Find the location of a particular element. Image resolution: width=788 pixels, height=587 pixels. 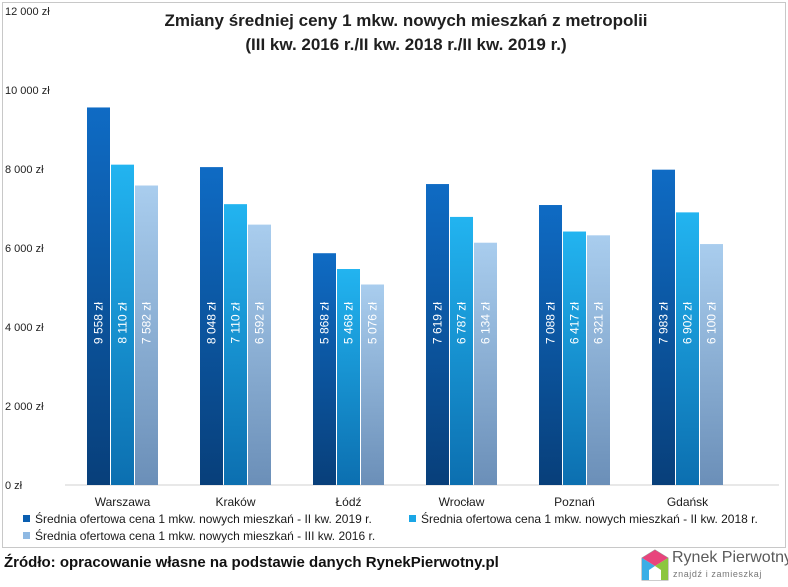

y-tick-label: 4 000 zł is located at coordinates (24, 328).